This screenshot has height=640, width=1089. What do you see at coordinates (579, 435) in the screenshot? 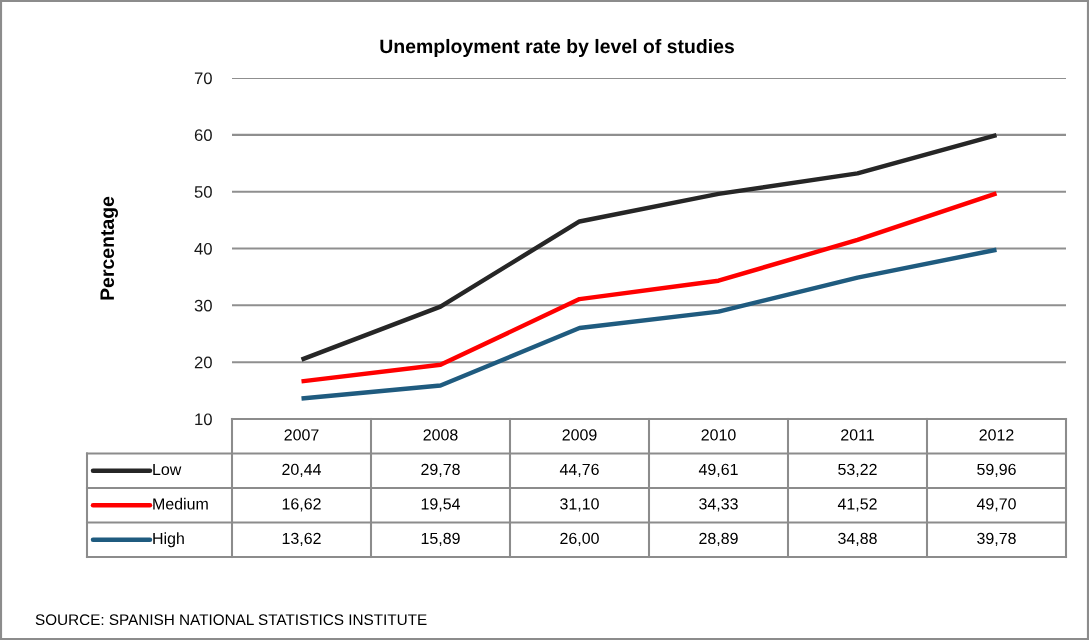
I see `x-tick-label: 2009` at bounding box center [579, 435].